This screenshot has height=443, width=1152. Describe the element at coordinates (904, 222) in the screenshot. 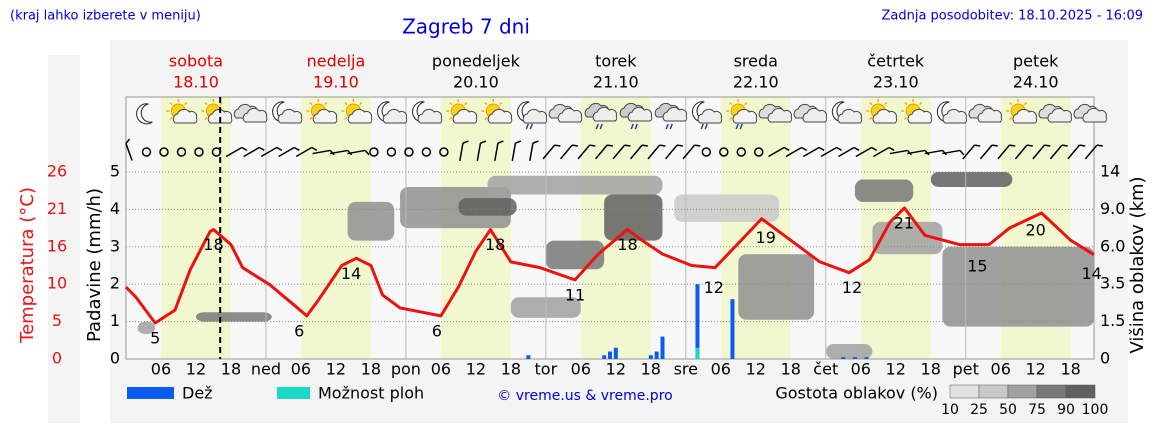

I see `temp-label: 21` at that location.